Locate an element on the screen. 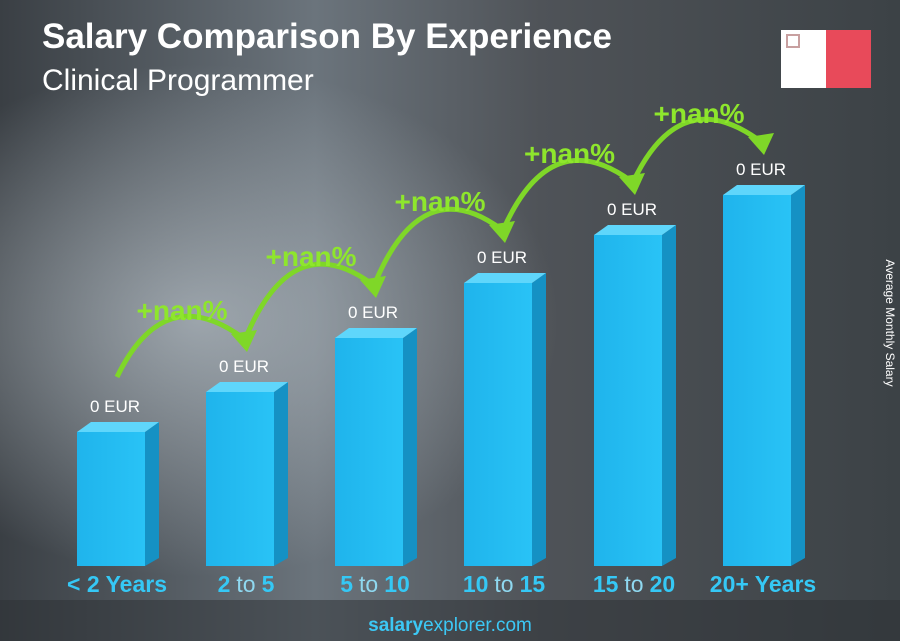 The height and width of the screenshot is (641, 900). title: Salary Comparison By Experience is located at coordinates (327, 36).